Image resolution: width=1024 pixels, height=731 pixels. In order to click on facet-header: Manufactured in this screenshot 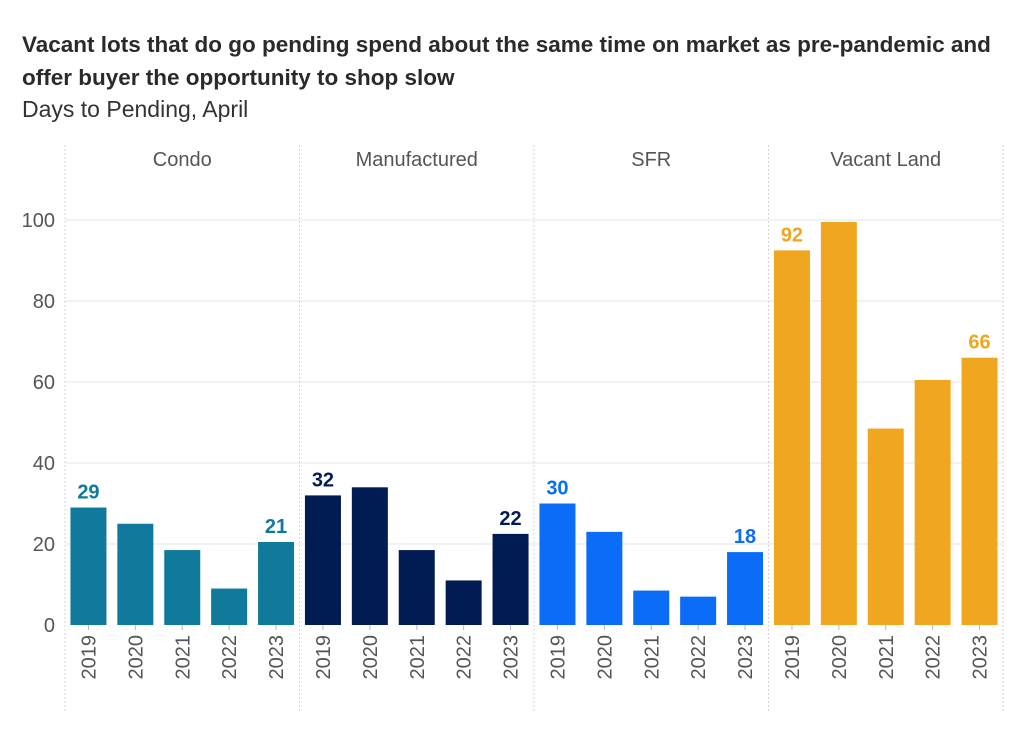, I will do `click(417, 160)`.